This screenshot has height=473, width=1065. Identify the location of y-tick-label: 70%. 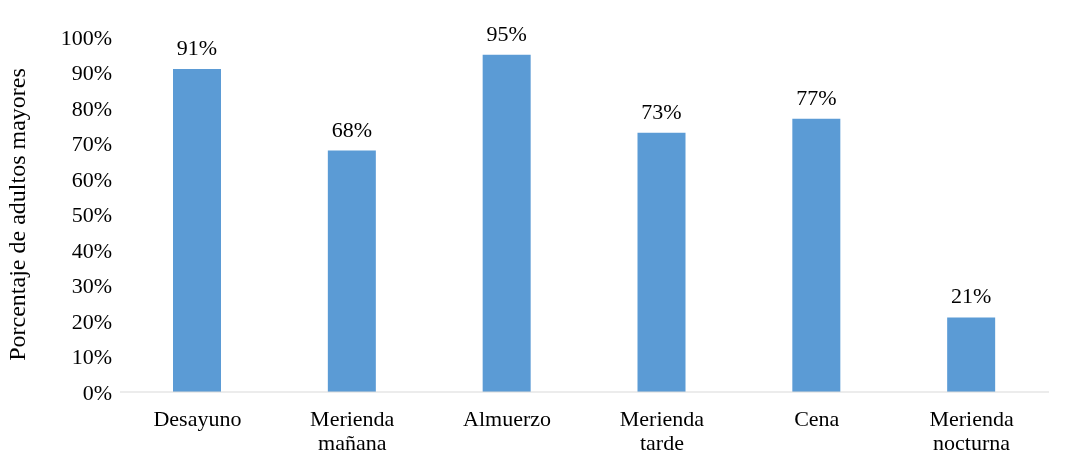
(91, 144).